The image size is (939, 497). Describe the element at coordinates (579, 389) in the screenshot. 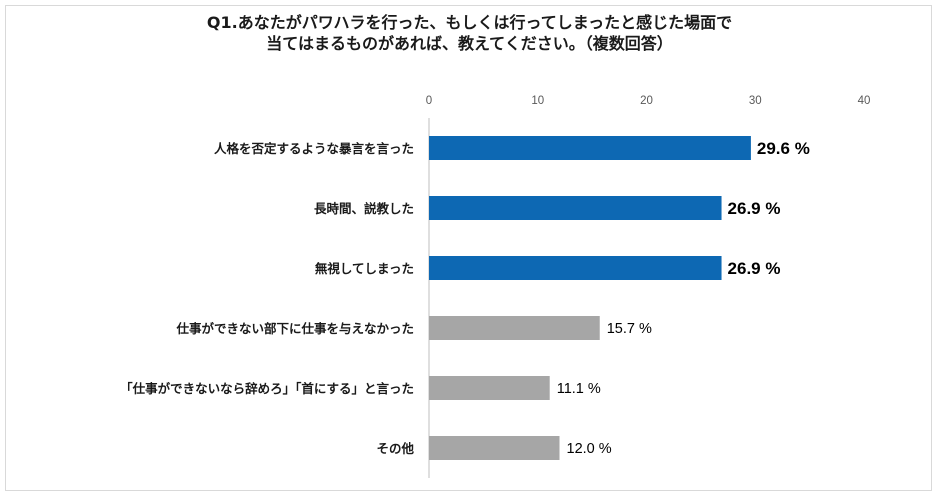

I see `value-label-4: 11.1 %` at that location.